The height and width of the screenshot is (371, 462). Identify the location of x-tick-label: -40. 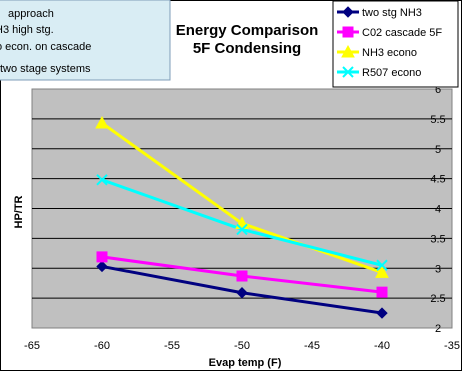
(382, 346).